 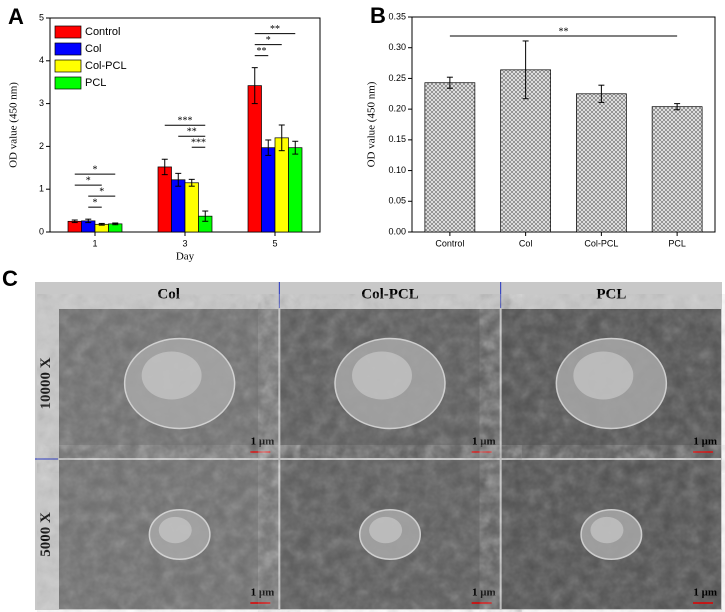 What do you see at coordinates (563, 124) in the screenshot?
I see `plot-frame` at bounding box center [563, 124].